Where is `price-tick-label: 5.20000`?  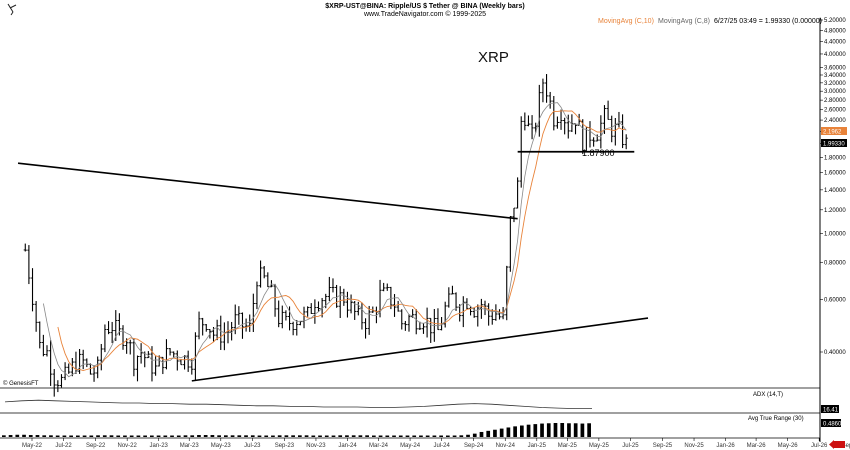 price-tick-label: 5.20000 is located at coordinates (835, 21).